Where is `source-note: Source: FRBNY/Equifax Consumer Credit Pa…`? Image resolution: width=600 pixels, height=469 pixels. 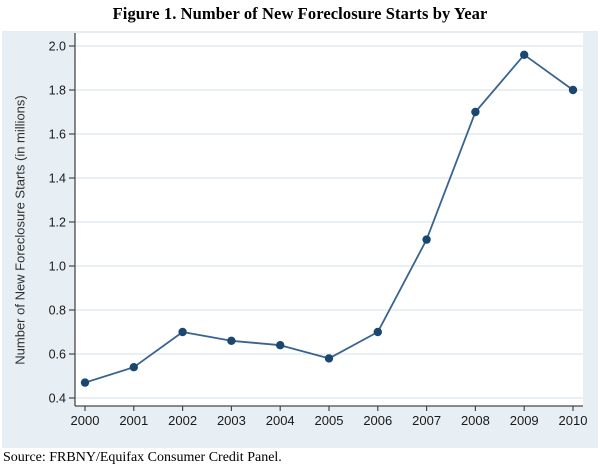
source-note: Source: FRBNY/Equifax Consumer Credit Pa… is located at coordinates (142, 457).